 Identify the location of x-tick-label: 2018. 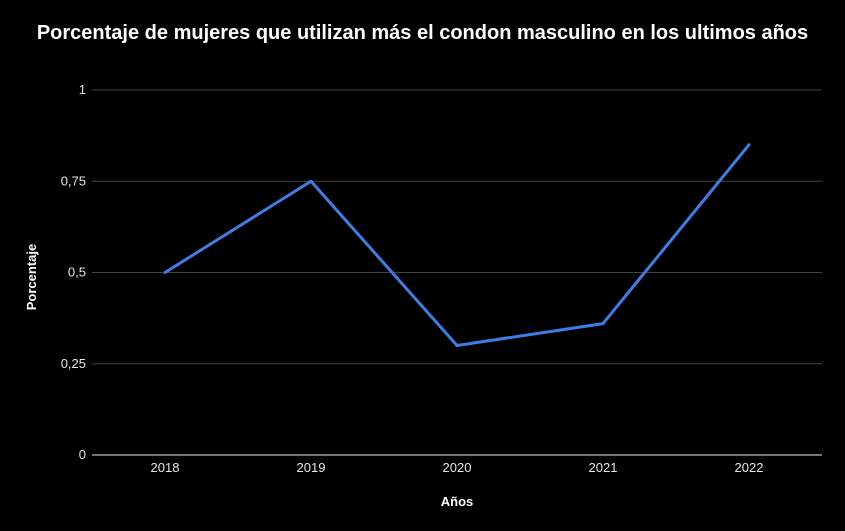
(165, 467).